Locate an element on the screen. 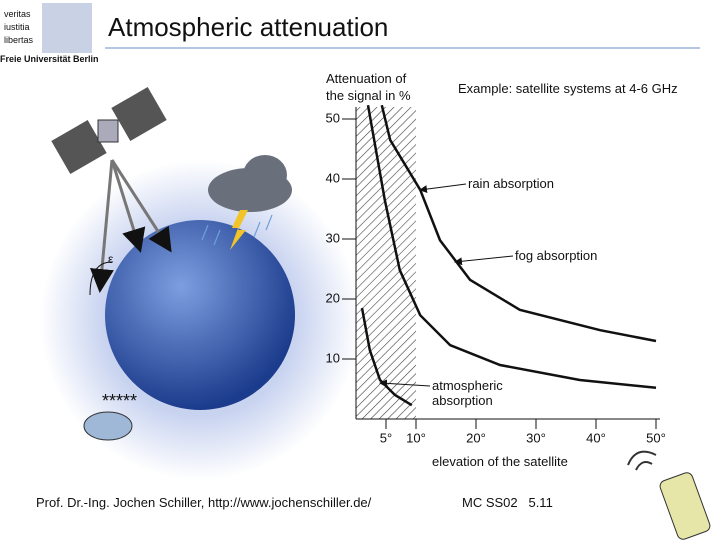 The width and height of the screenshot is (720, 540). logo-line: iustitia is located at coordinates (17, 27).